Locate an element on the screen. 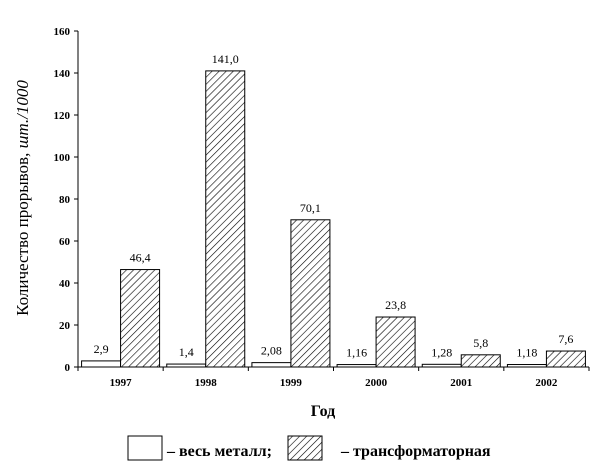 This screenshot has height=473, width=607. y-tick-label: 60 is located at coordinates (65, 242).